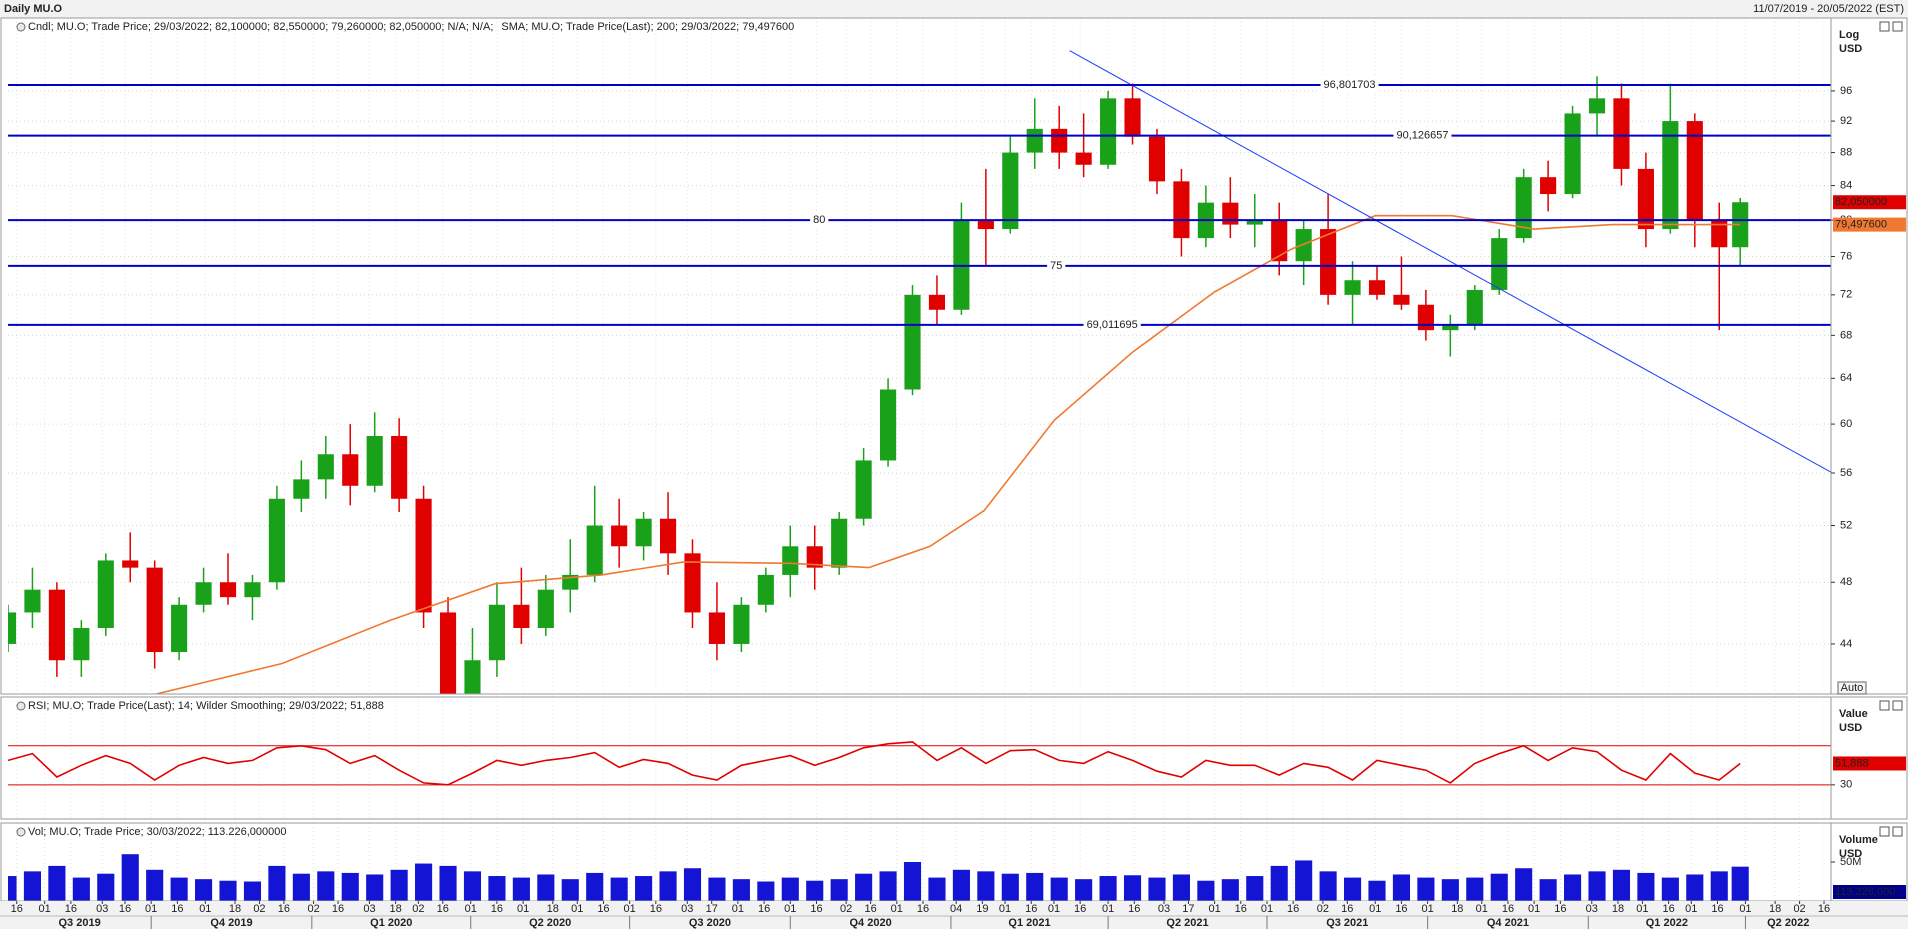 This screenshot has height=929, width=1908. Describe the element at coordinates (1846, 121) in the screenshot. I see `y-tick-label: 92` at that location.